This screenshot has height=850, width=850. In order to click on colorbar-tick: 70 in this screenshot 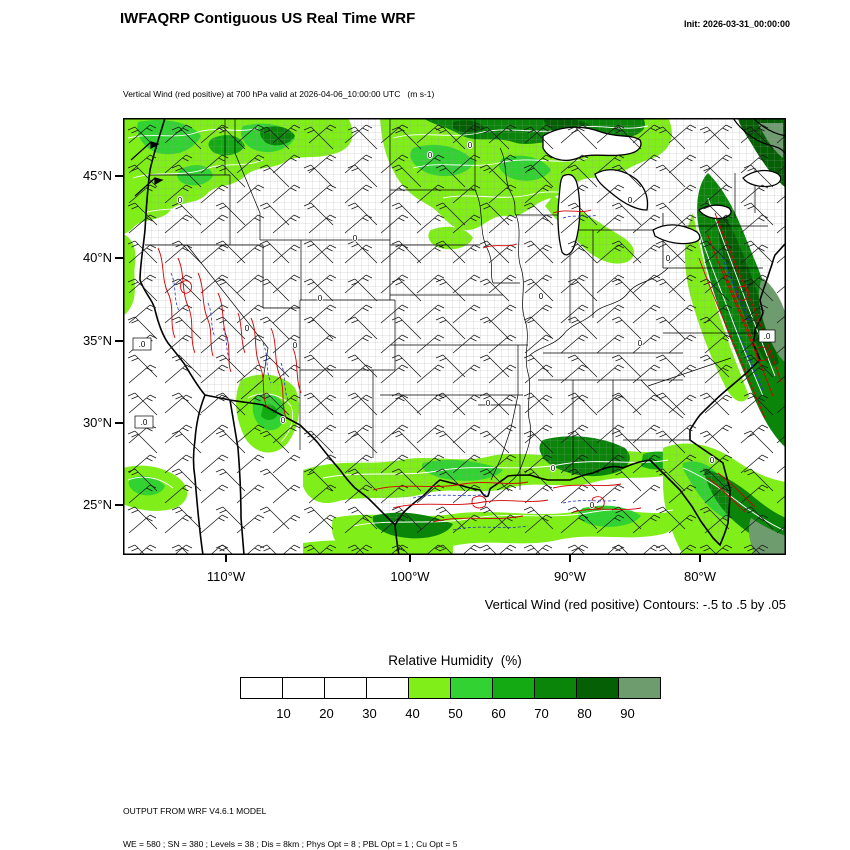, I will do `click(541, 713)`.